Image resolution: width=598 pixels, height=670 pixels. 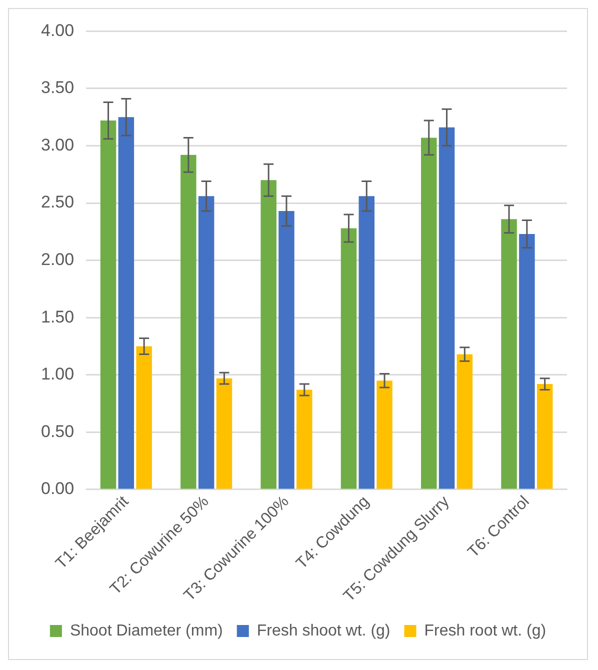 I want to click on y-tick-label: 2.00, so click(x=57, y=260).